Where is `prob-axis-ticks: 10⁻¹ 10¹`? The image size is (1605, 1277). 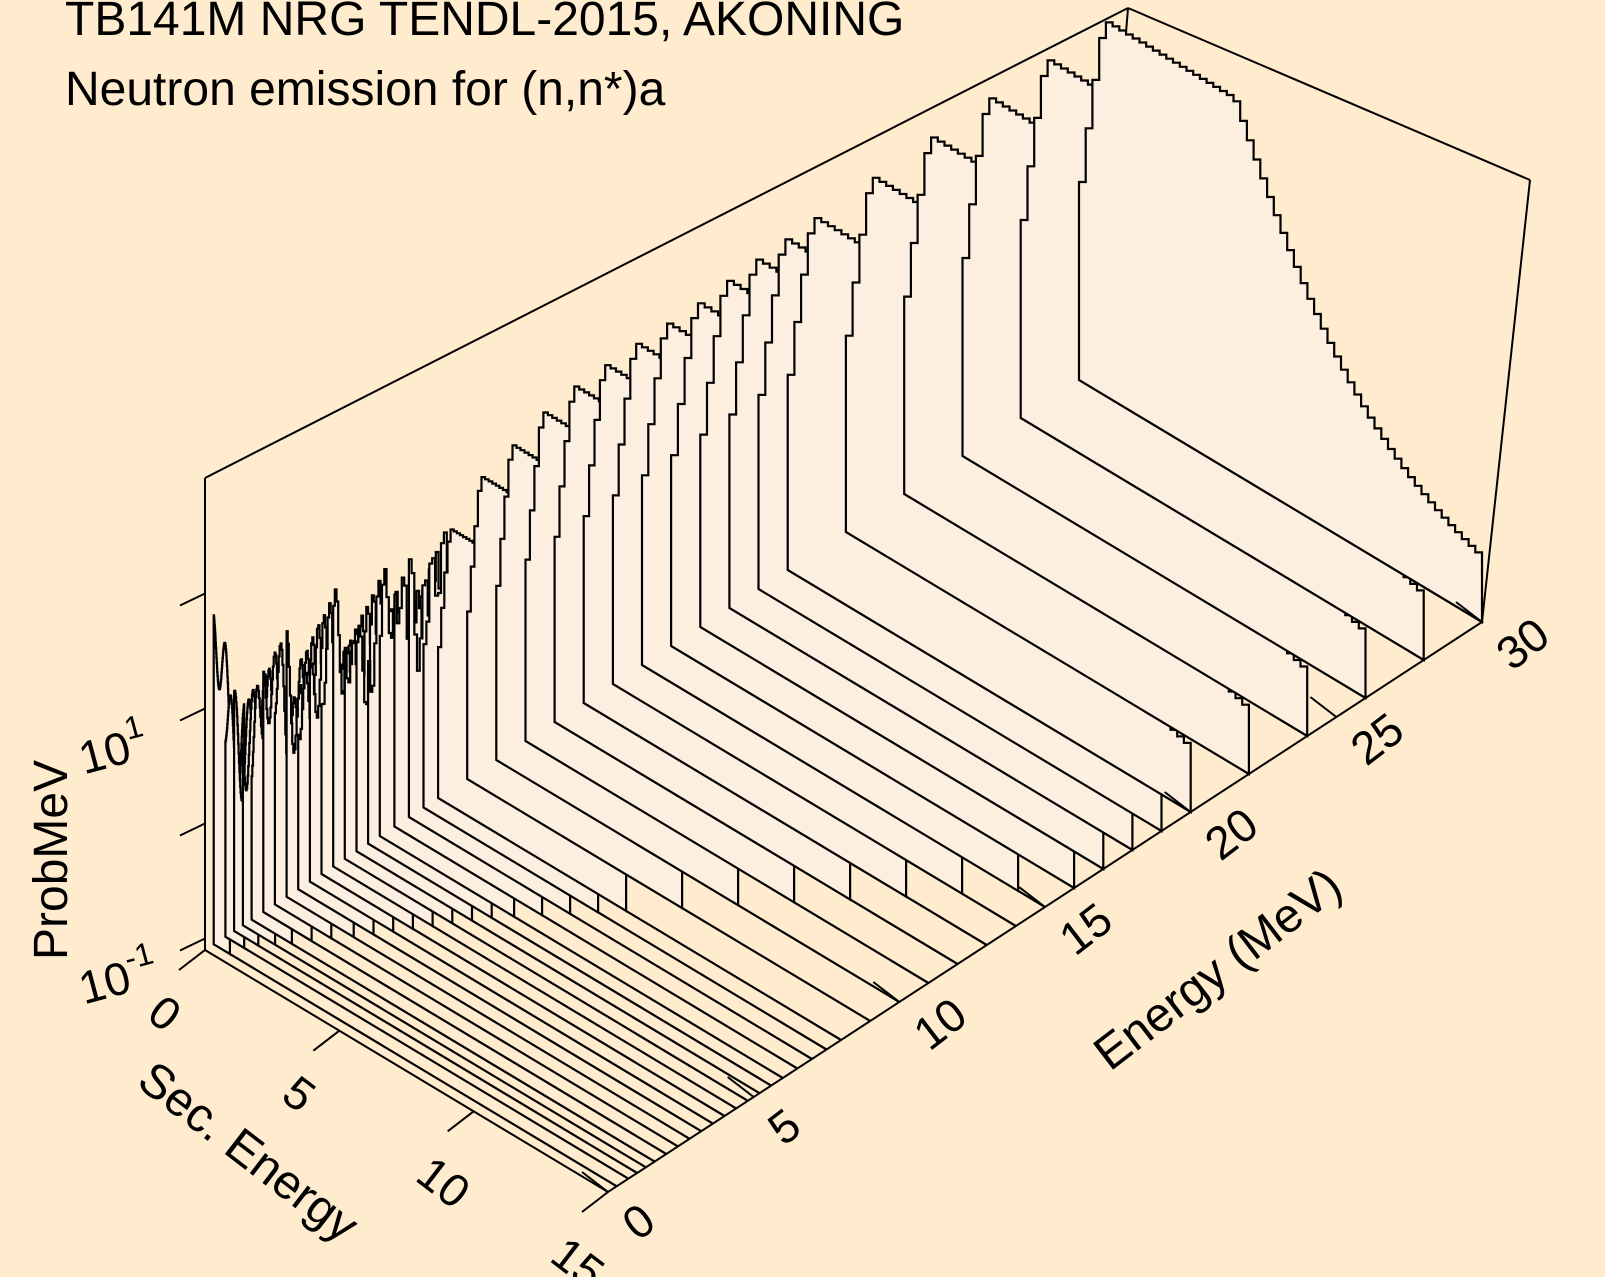 prob-axis-ticks: 10⁻¹ 10¹ is located at coordinates (138, 803).